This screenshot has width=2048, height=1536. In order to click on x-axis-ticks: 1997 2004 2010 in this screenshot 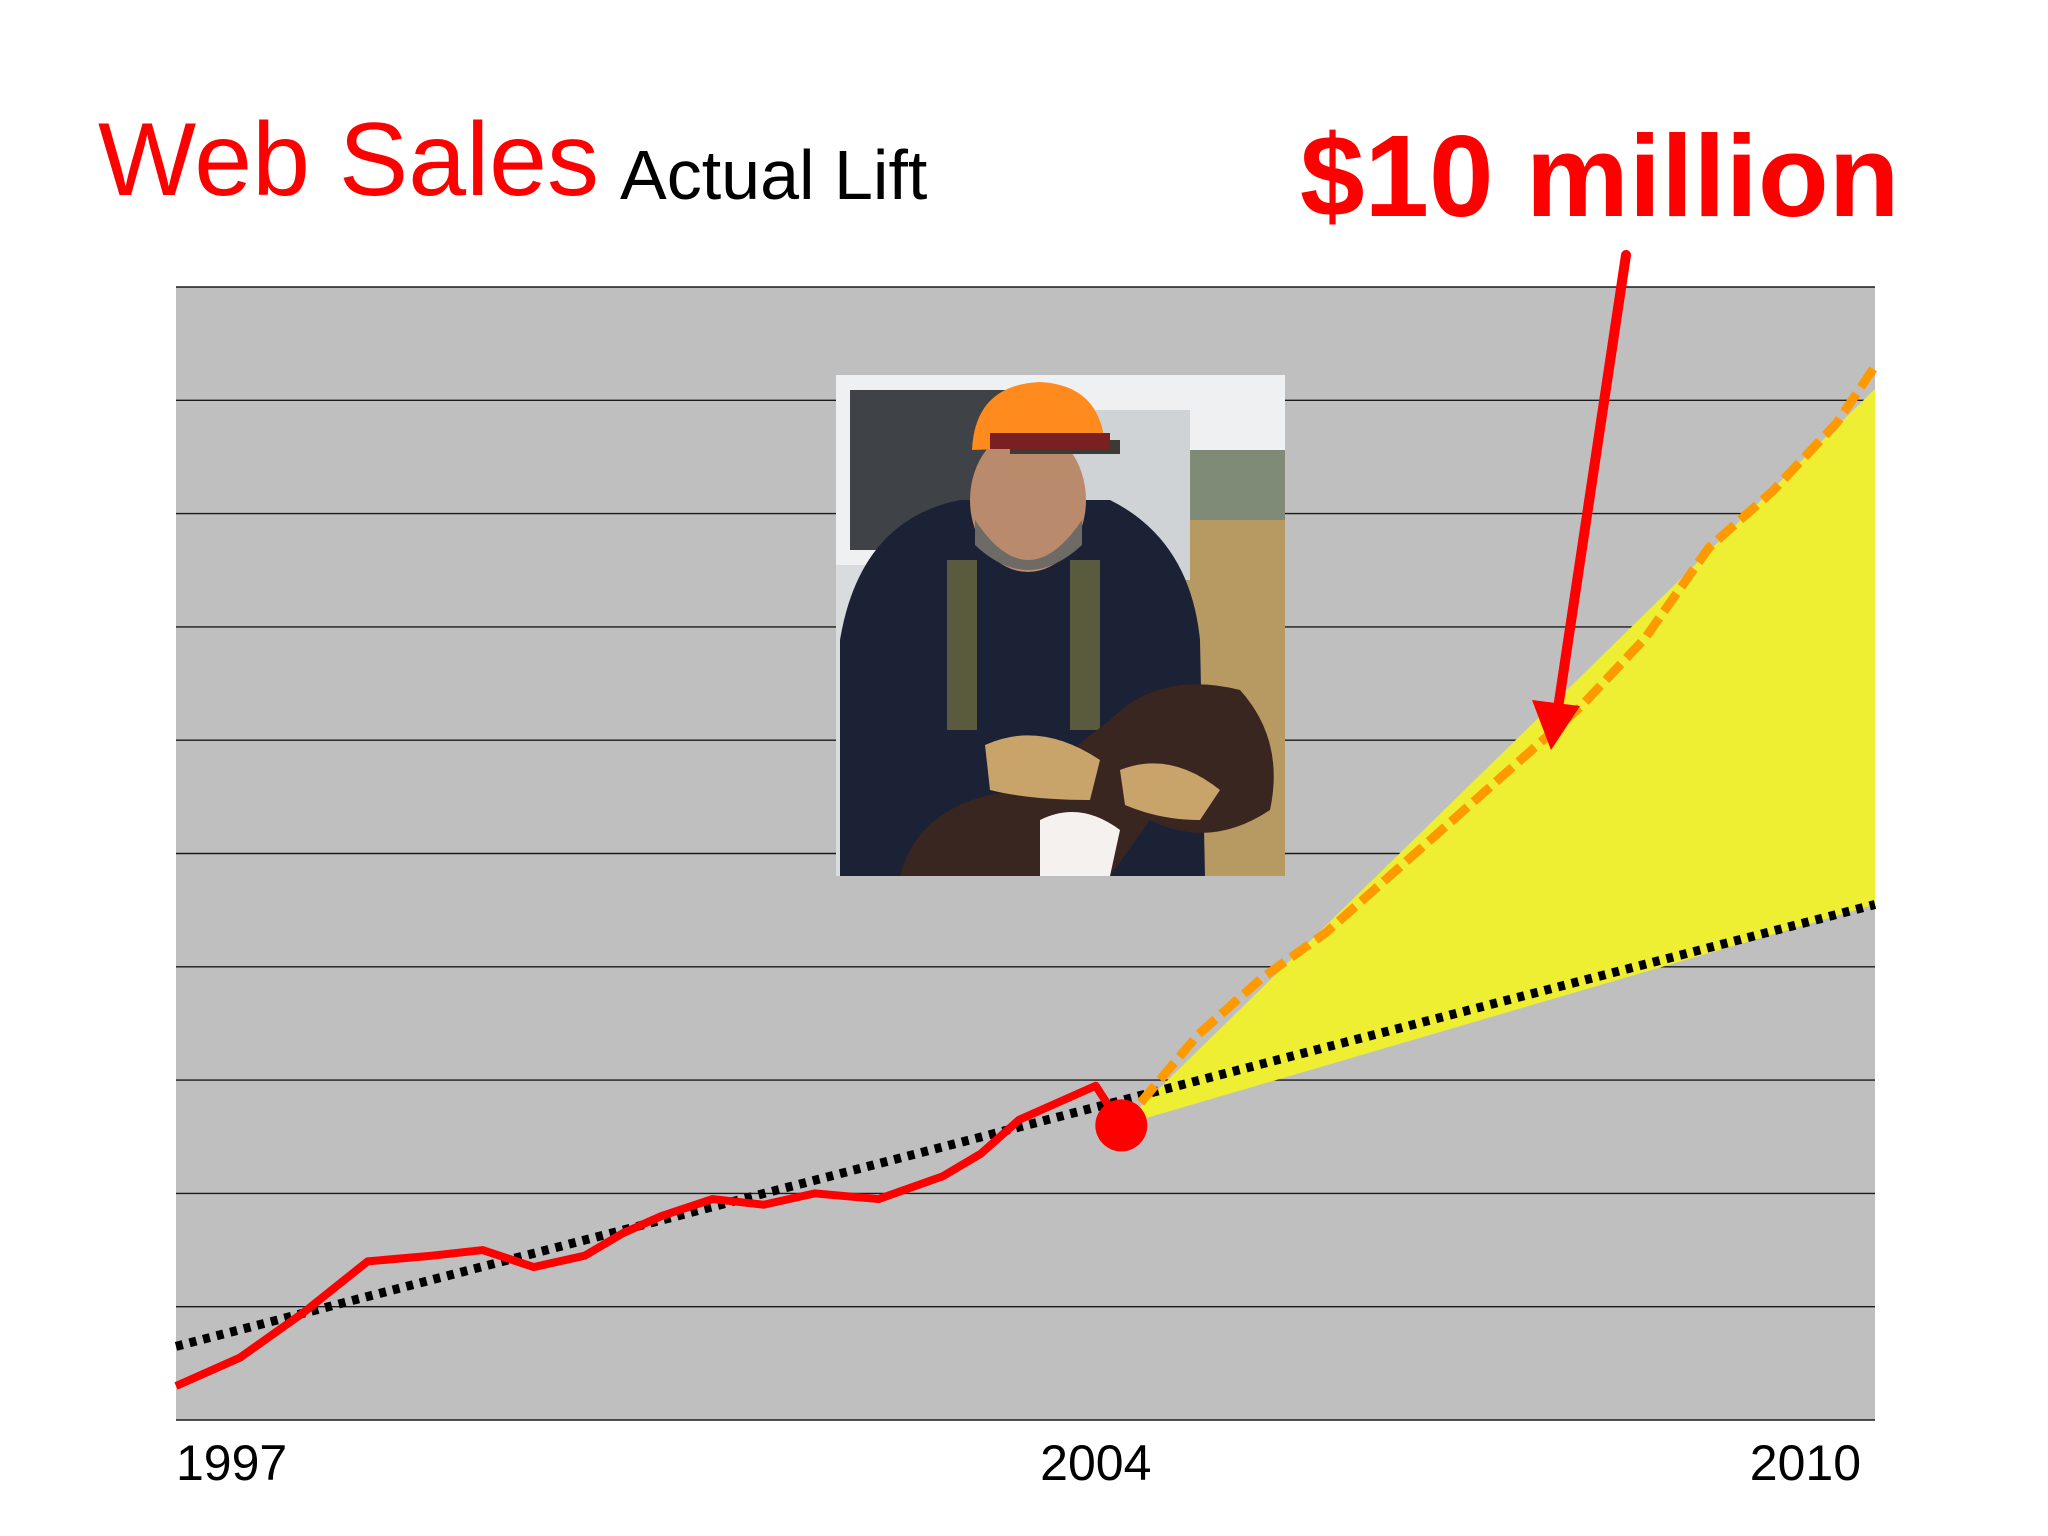, I will do `click(1018, 1463)`.